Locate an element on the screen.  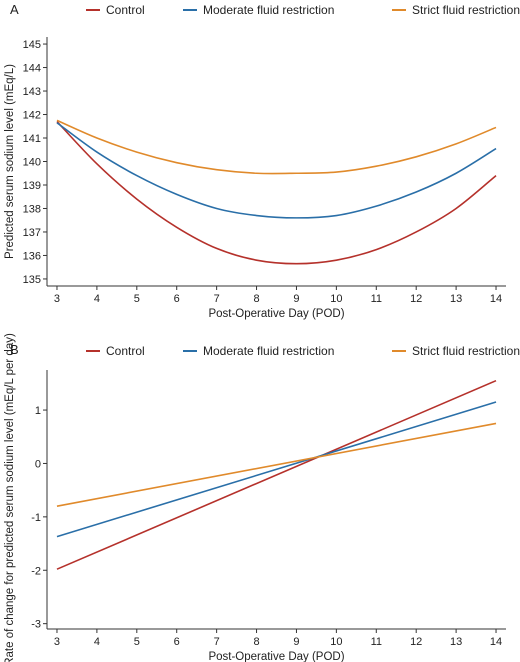
y-tick-label: 143 is located at coordinates (32, 92).